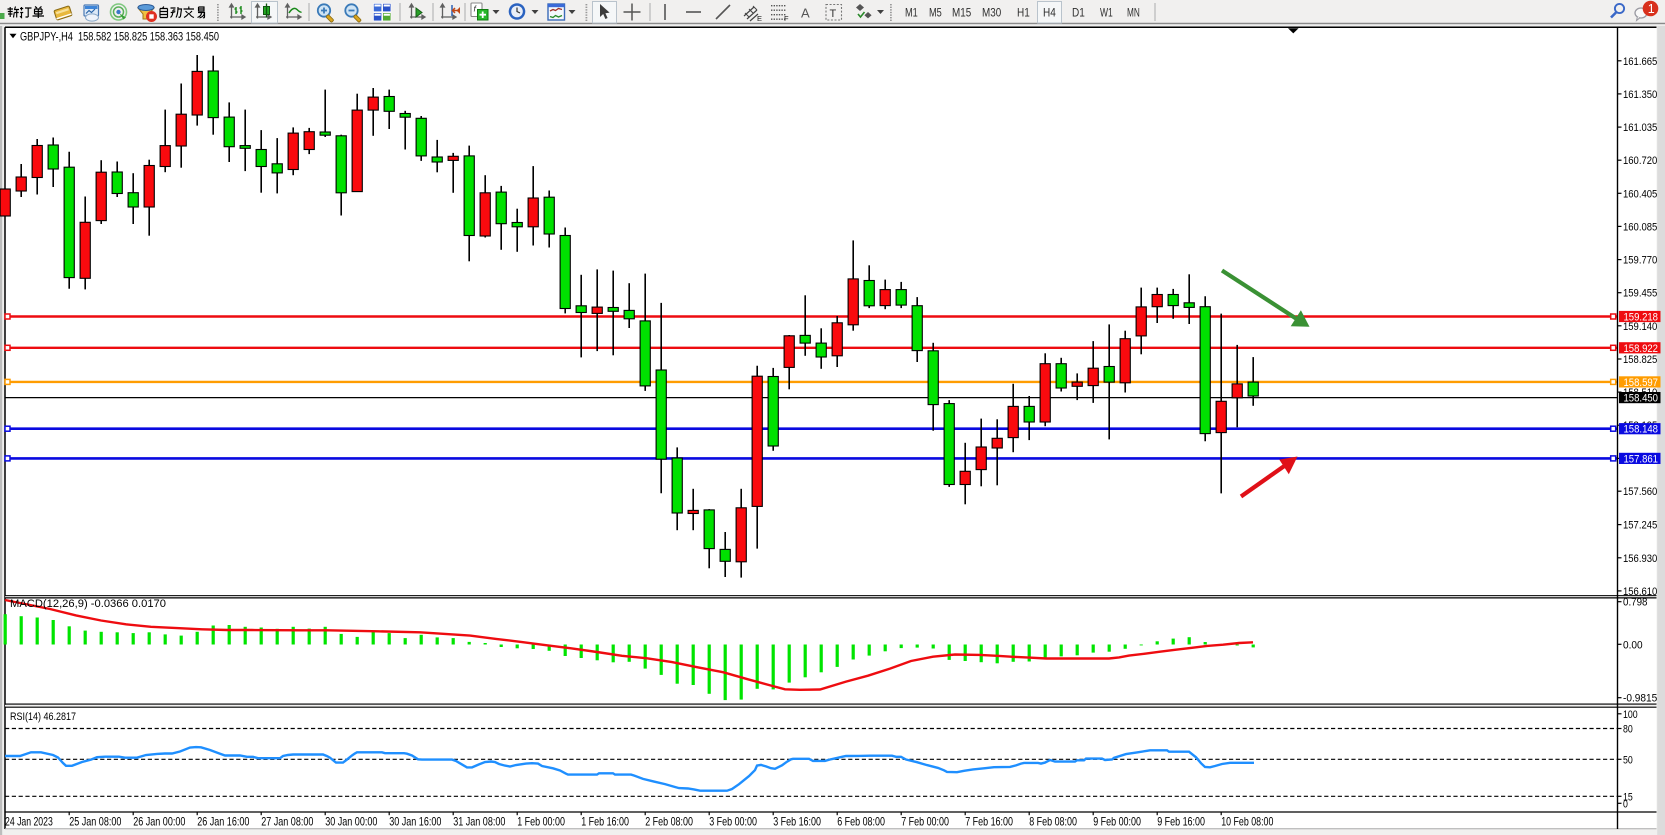 The height and width of the screenshot is (835, 1665). Describe the element at coordinates (1106, 13) in the screenshot. I see `svg-text: W1` at that location.